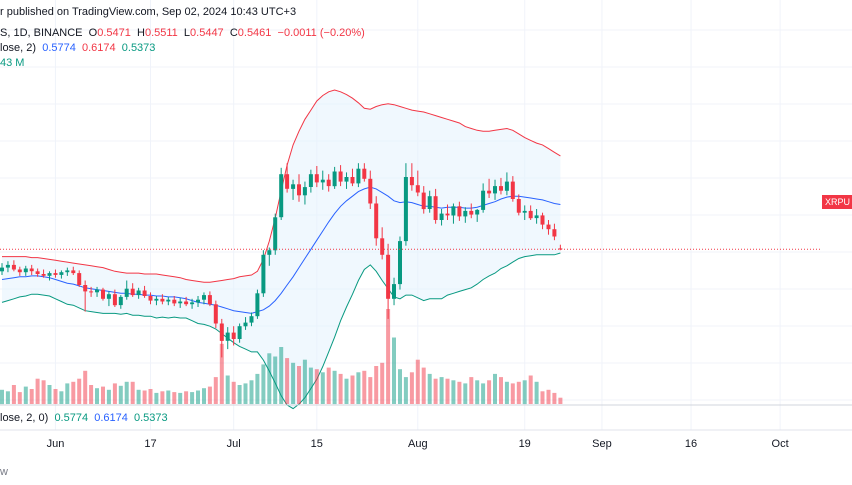 The image size is (852, 485). Describe the element at coordinates (111, 418) in the screenshot. I see `lower-bb-upper: 0.6174` at that location.